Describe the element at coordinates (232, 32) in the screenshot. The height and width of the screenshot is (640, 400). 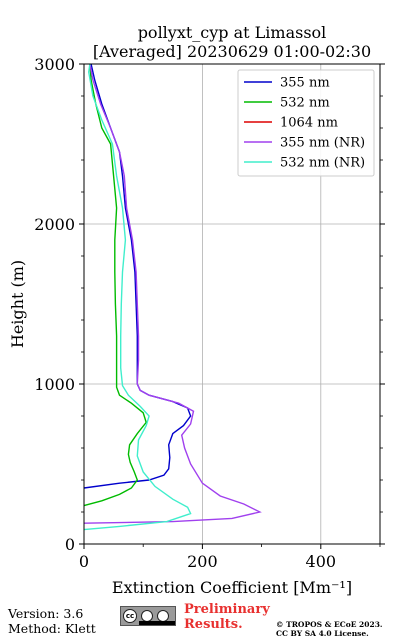
I see `chart-title-line1: pollyxt_cyp at Limassol` at that location.